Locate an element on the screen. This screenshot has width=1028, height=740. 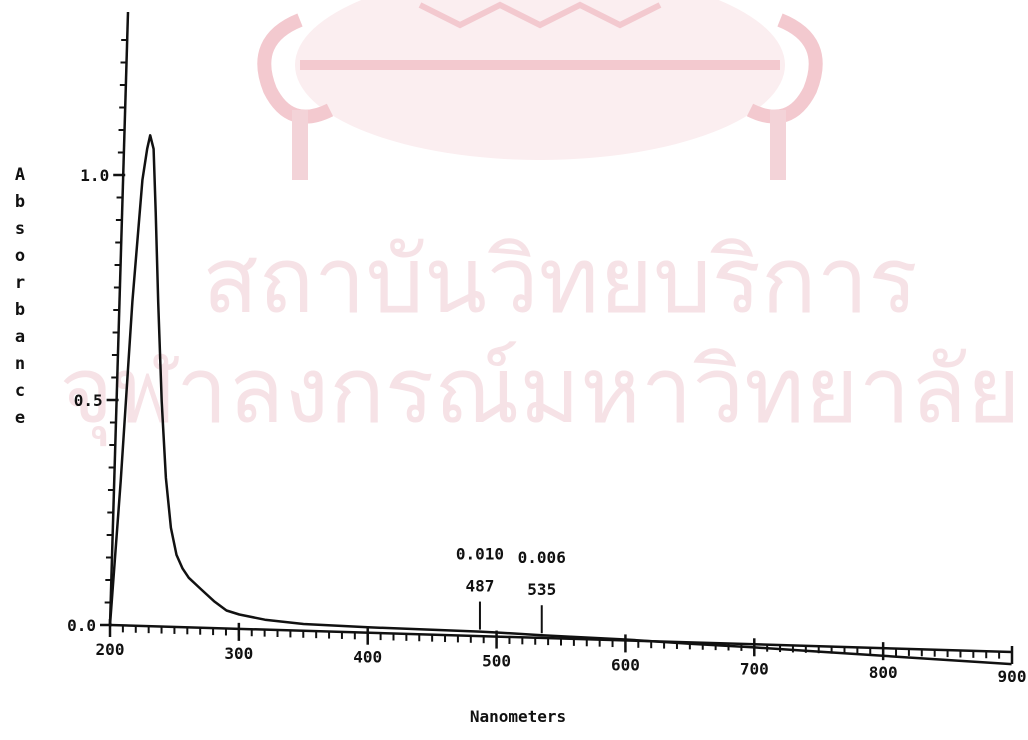
y-tick-label: 1.0 is located at coordinates (94, 175).